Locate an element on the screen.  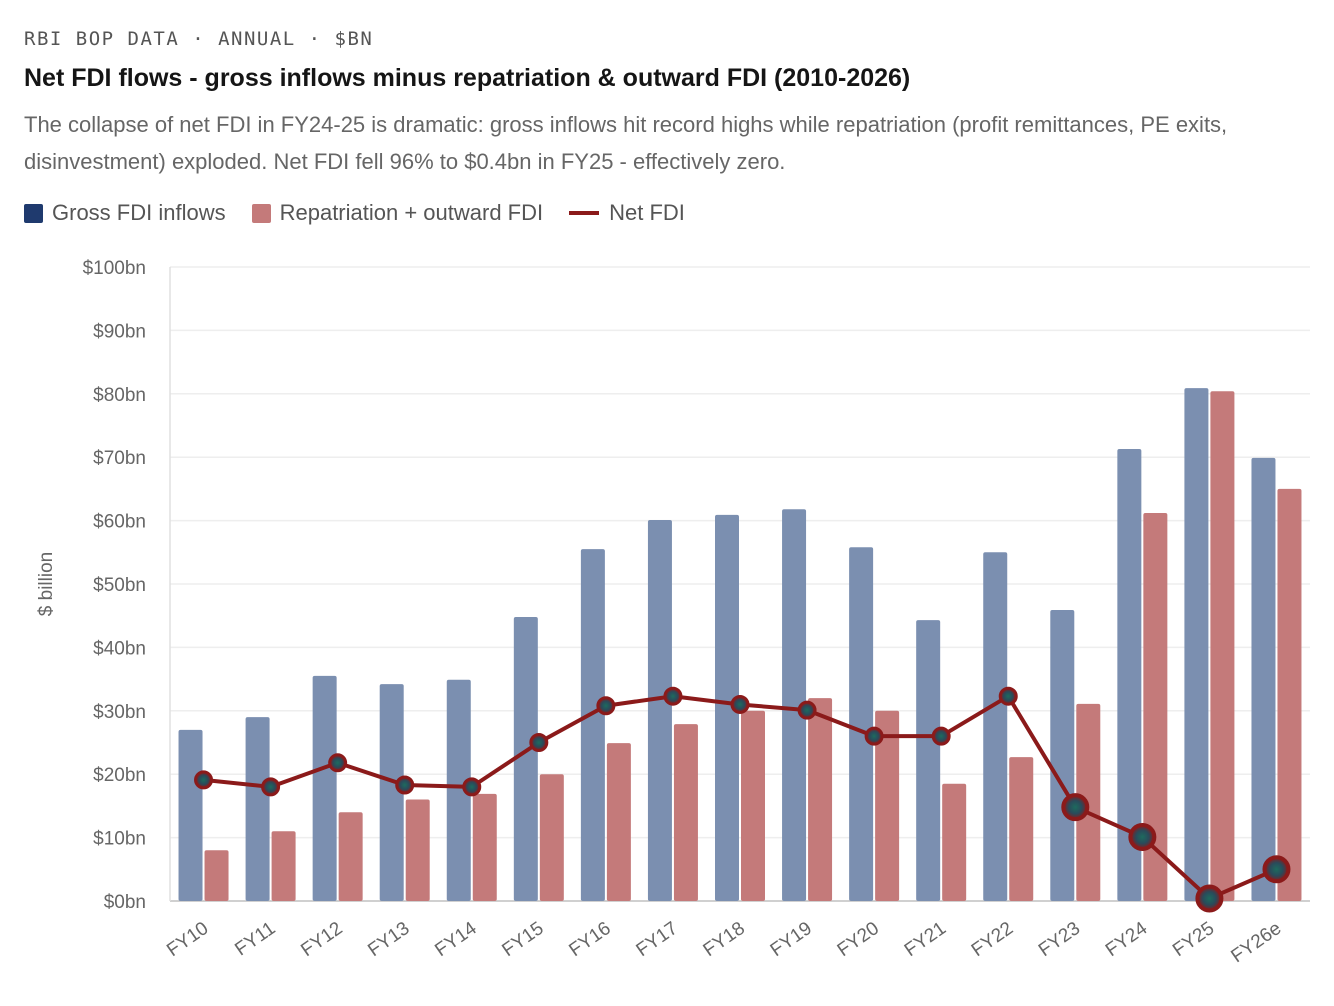
bar-gross-FY19 is located at coordinates (794, 705).